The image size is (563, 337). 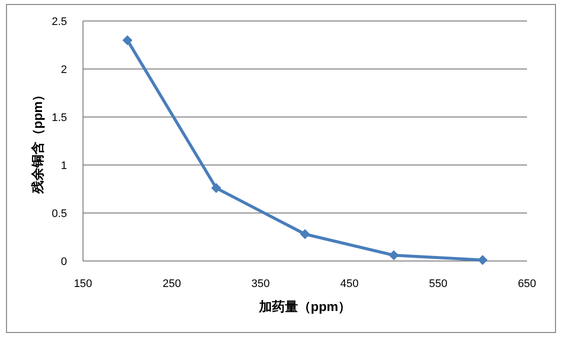 I want to click on x-tick-label: 450, so click(x=349, y=284).